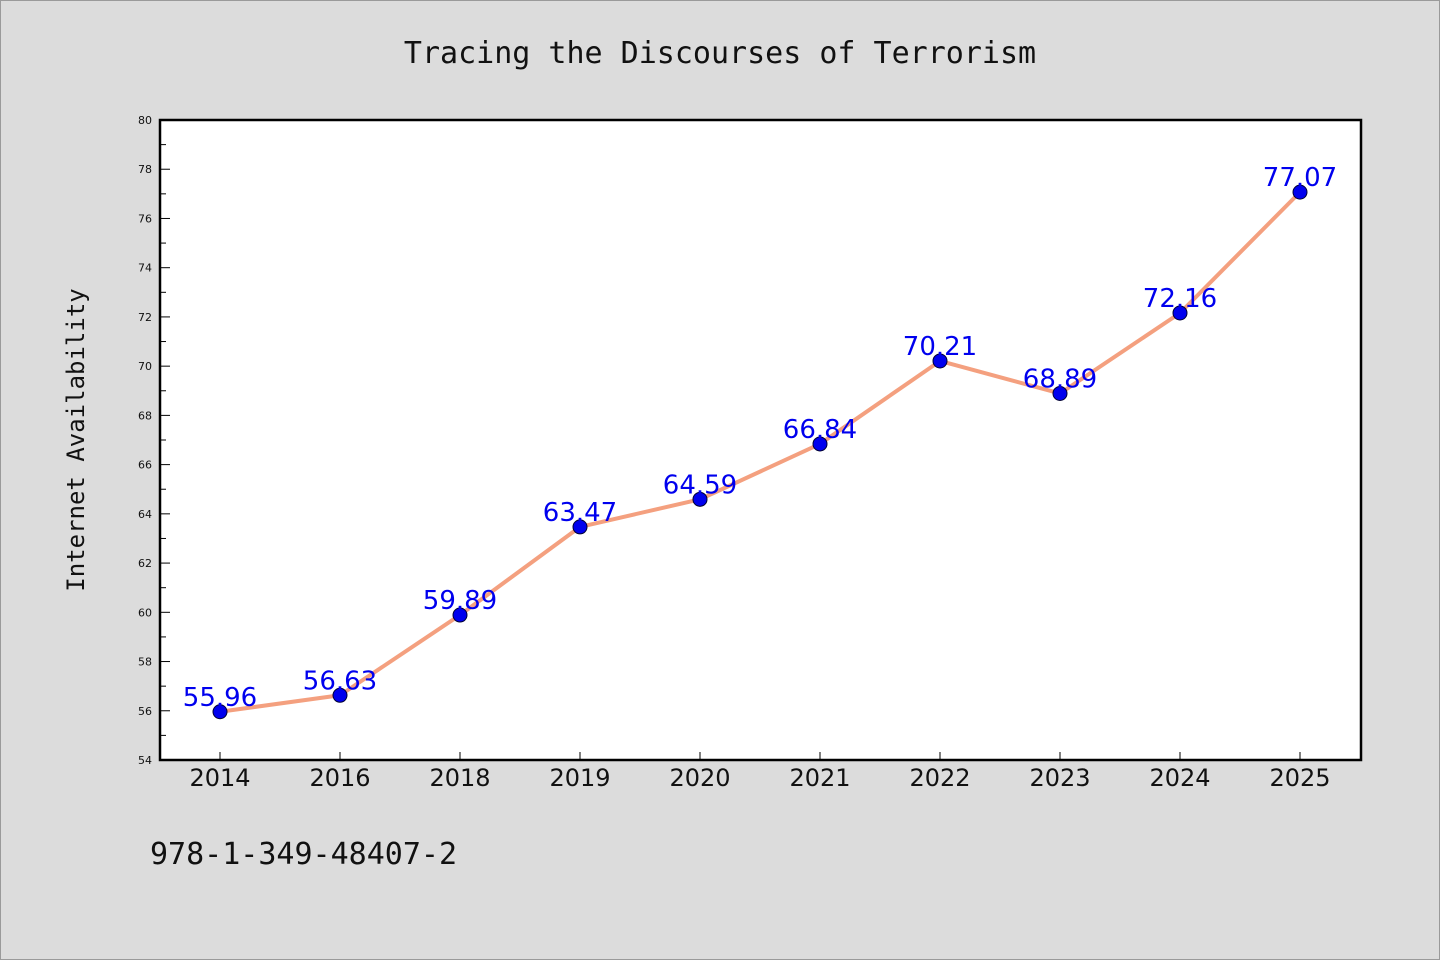 Image resolution: width=1440 pixels, height=960 pixels. Describe the element at coordinates (1059, 778) in the screenshot. I see `x-tick-label: 2023` at that location.